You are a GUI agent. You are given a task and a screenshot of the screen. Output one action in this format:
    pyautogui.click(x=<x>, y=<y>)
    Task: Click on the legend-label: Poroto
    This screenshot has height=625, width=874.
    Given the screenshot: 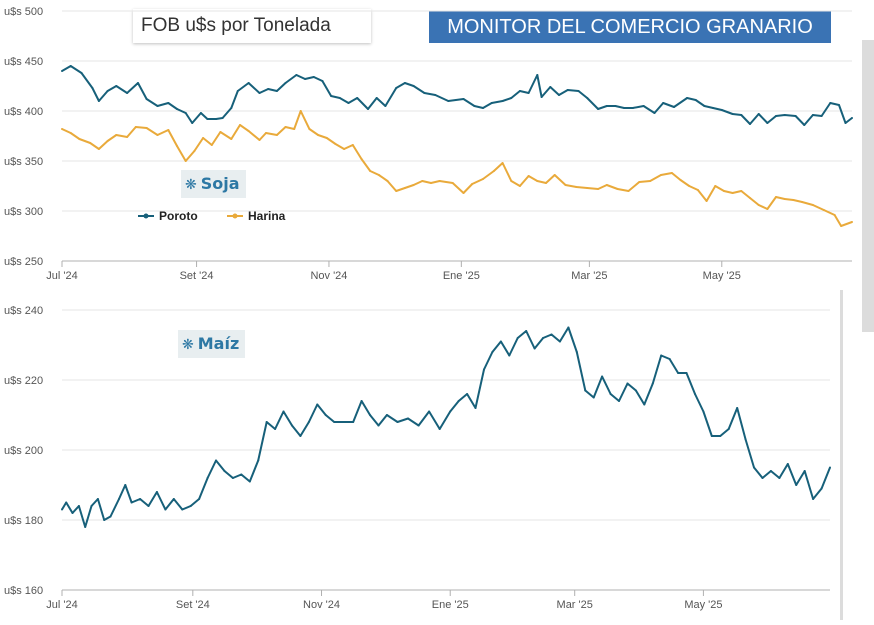 What is the action you would take?
    pyautogui.click(x=178, y=216)
    